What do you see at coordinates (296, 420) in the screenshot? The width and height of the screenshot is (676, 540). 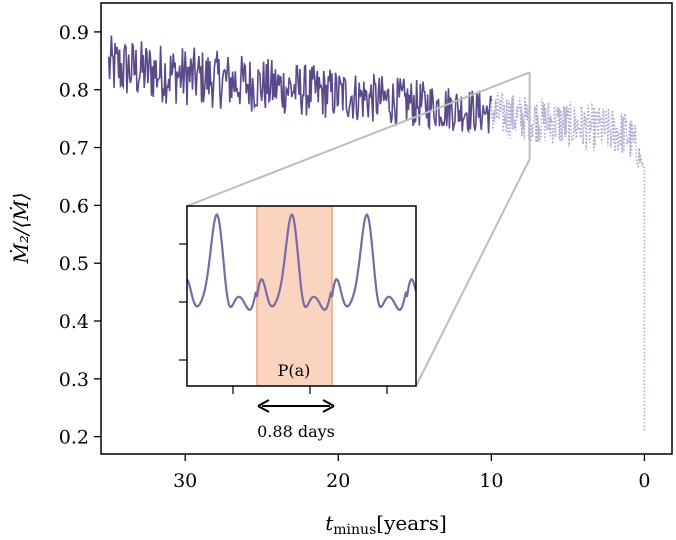 I see `period-arrow: 0.88 days` at bounding box center [296, 420].